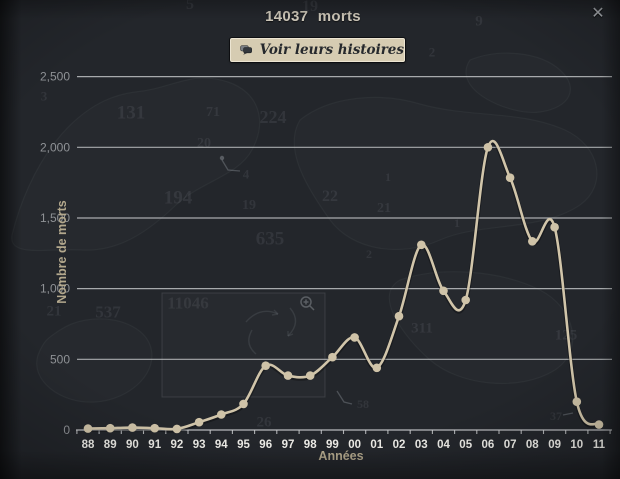 The width and height of the screenshot is (620, 479). What do you see at coordinates (154, 445) in the screenshot?
I see `x-tick-label: 91` at bounding box center [154, 445].